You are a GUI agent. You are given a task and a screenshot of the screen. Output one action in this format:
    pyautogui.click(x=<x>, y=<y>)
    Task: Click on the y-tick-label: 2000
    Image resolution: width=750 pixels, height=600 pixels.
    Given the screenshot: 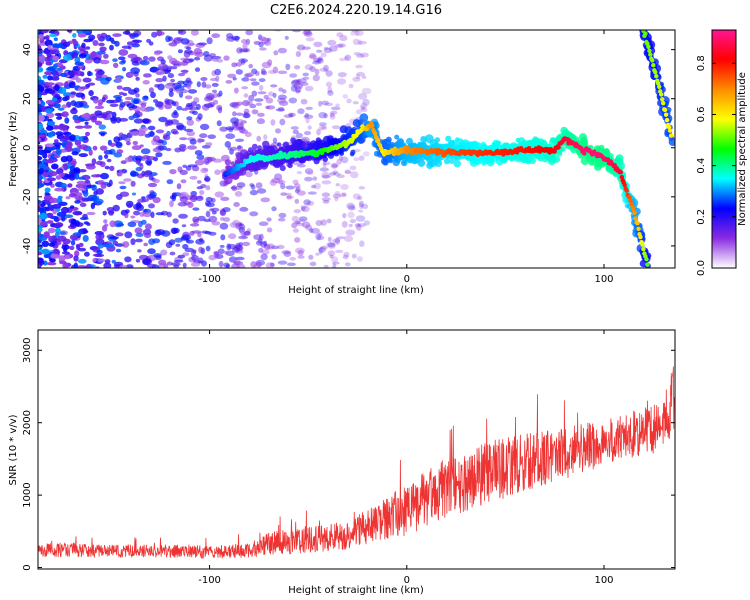 What is the action you would take?
    pyautogui.click(x=27, y=422)
    